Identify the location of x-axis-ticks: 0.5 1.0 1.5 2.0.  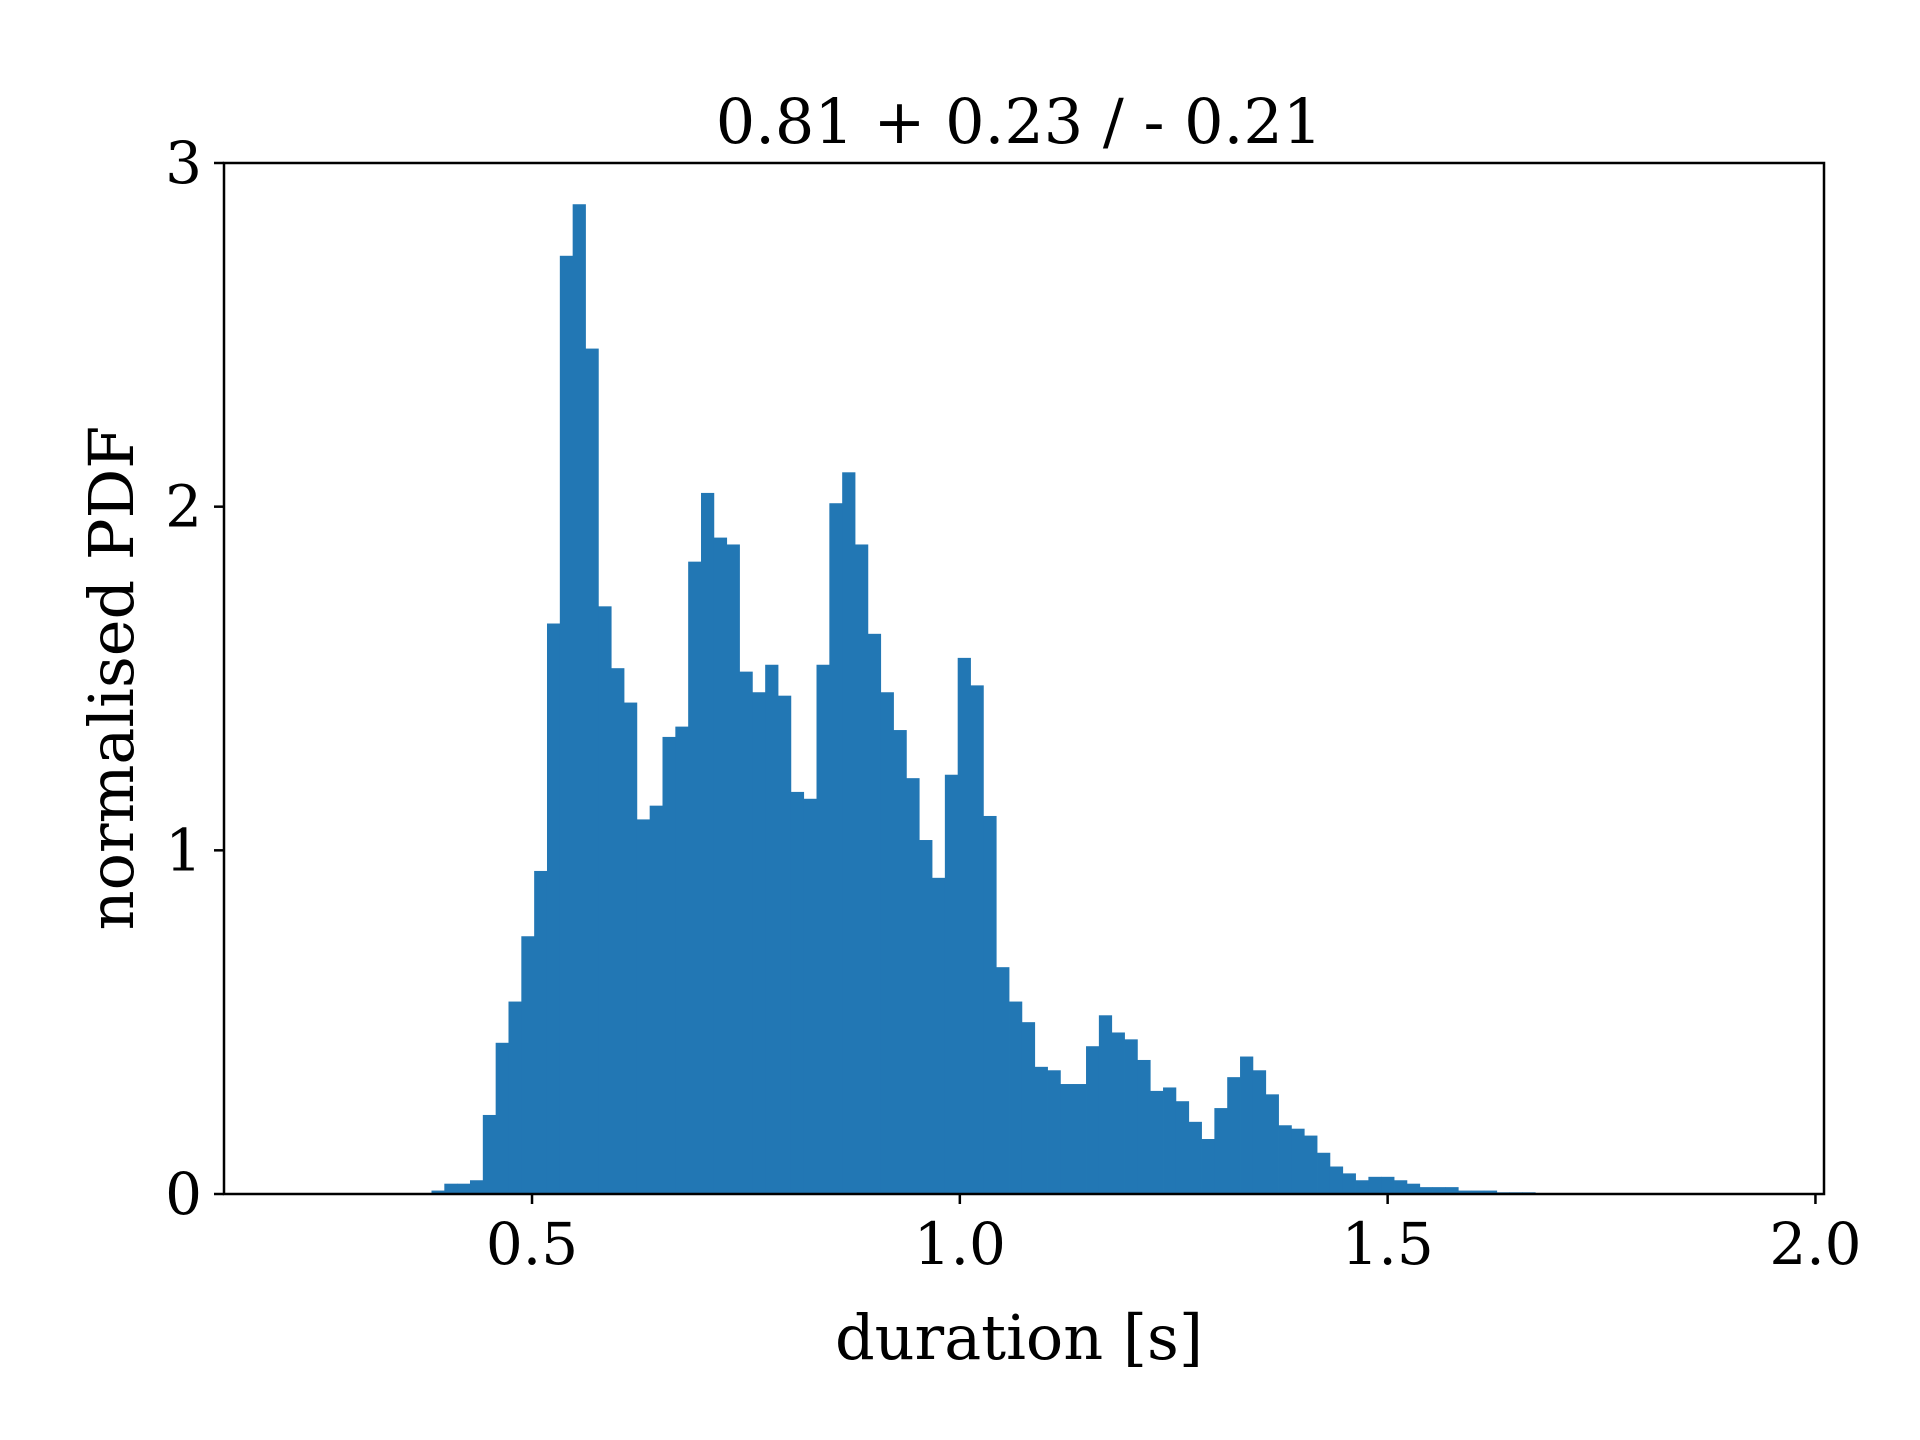
(1174, 1236).